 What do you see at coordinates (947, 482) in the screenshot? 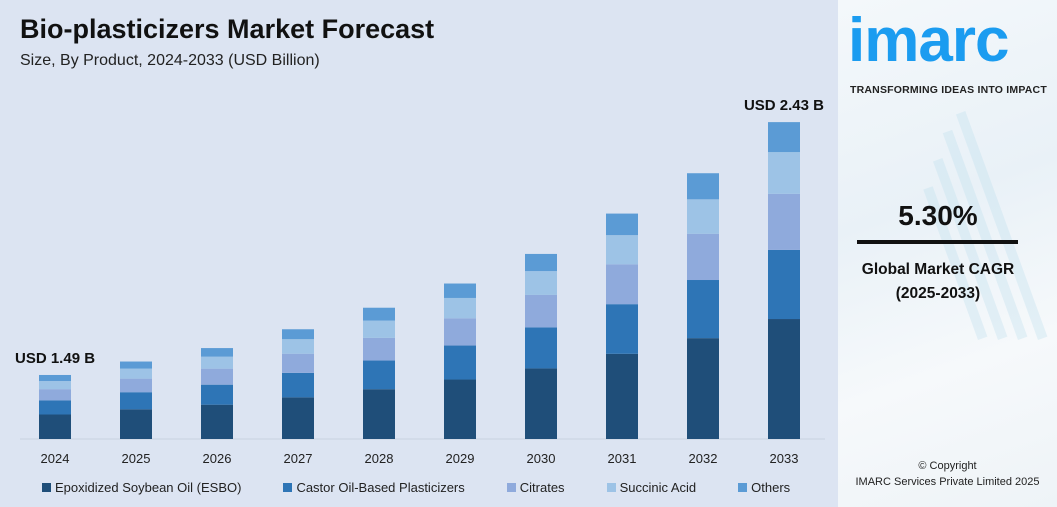
I see `copyright-company: IMARC Services Private Limited 2025` at bounding box center [947, 482].